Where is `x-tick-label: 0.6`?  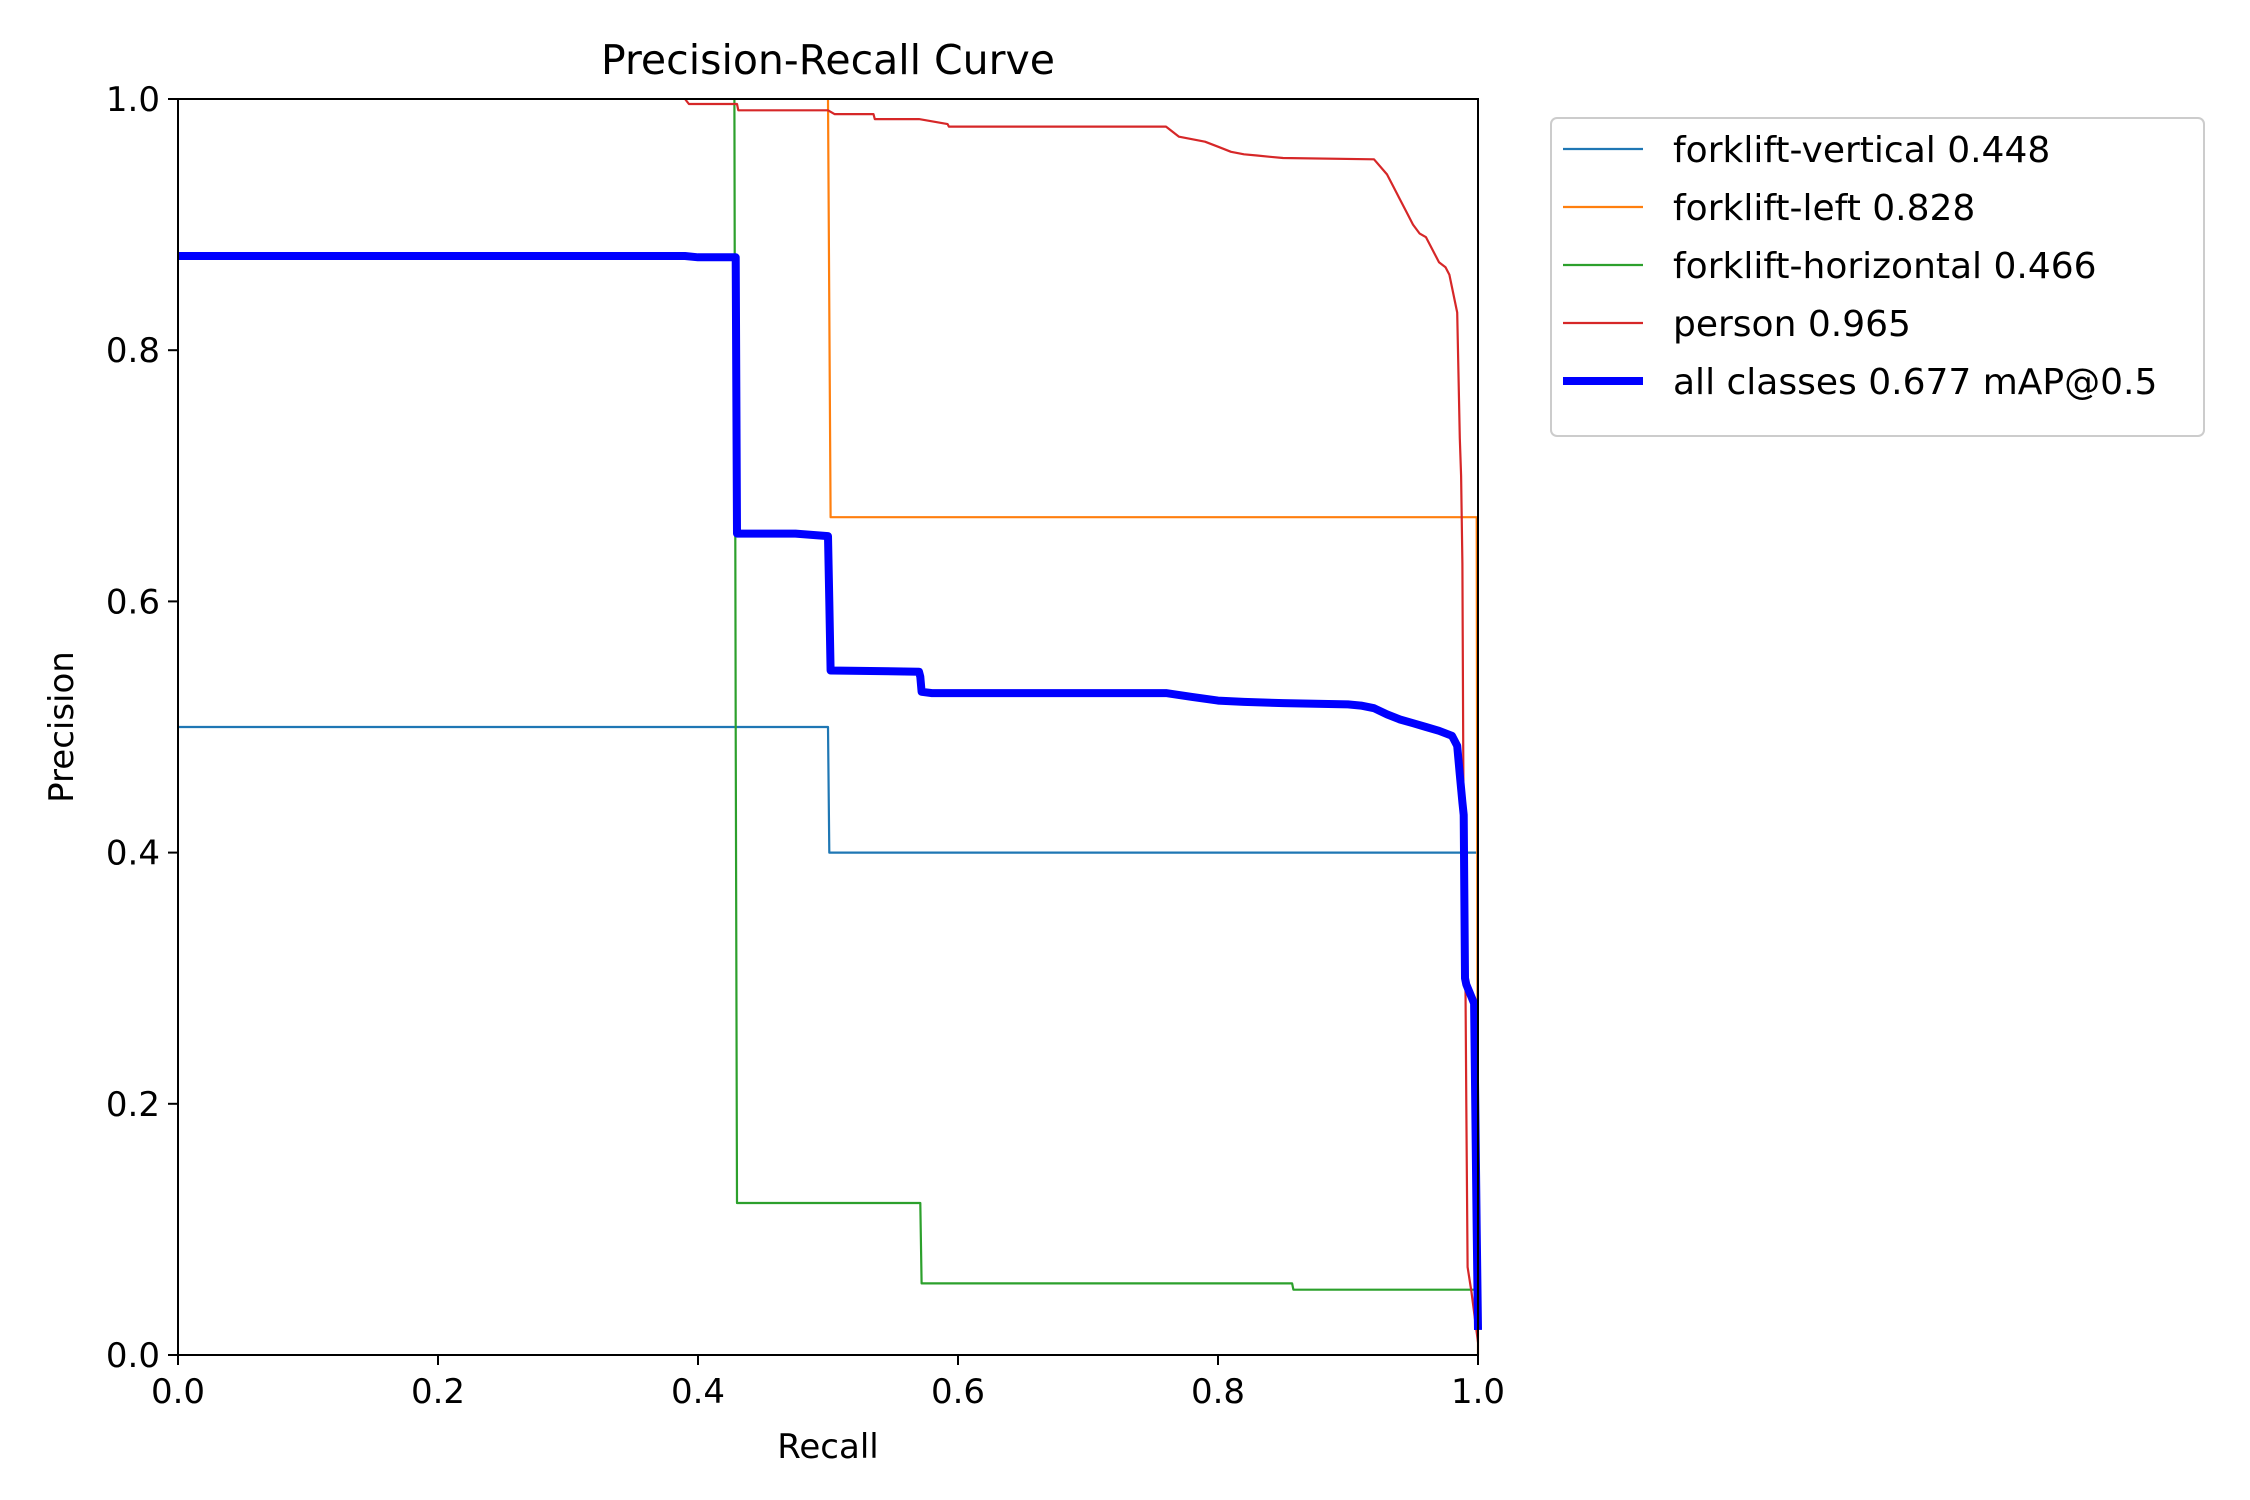 x-tick-label: 0.6 is located at coordinates (958, 1392).